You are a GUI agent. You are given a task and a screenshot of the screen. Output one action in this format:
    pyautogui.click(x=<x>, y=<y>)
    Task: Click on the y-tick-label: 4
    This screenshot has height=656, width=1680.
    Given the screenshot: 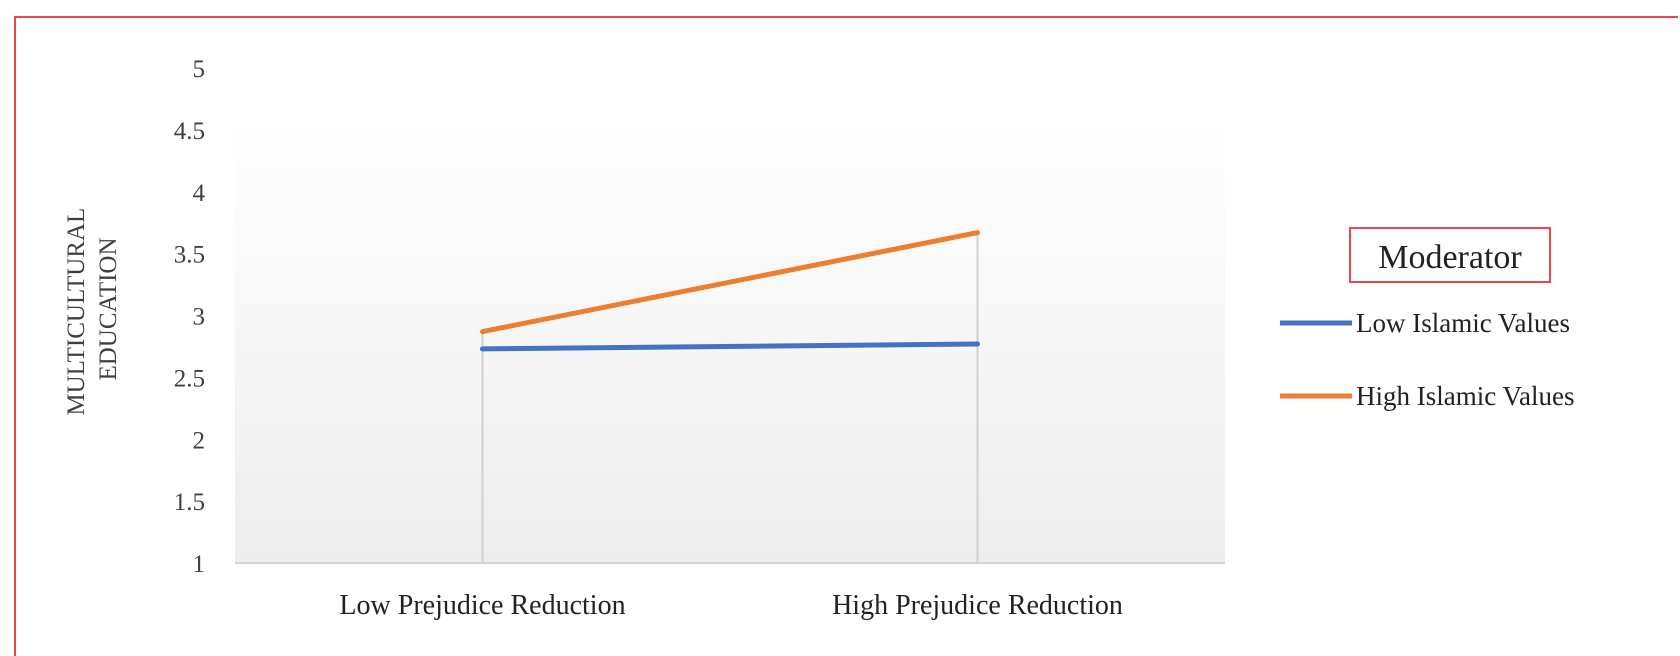 What is the action you would take?
    pyautogui.click(x=199, y=193)
    